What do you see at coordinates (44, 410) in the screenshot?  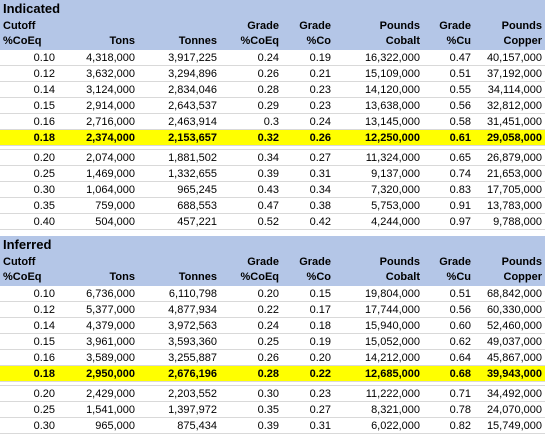 I see `table-cell: 0.25` at bounding box center [44, 410].